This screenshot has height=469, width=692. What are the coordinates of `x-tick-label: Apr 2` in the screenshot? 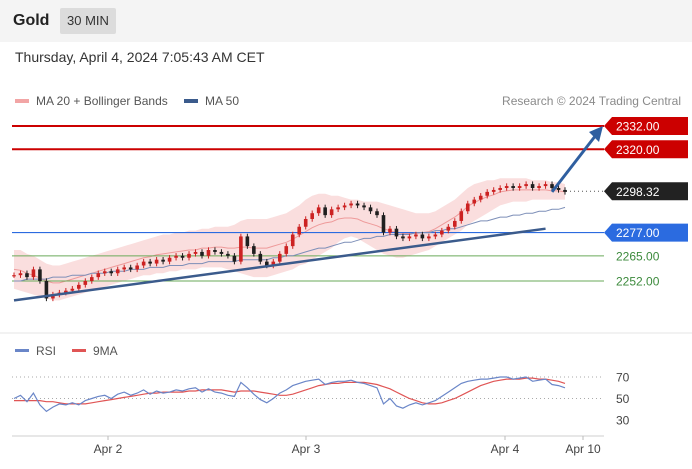 It's located at (108, 449).